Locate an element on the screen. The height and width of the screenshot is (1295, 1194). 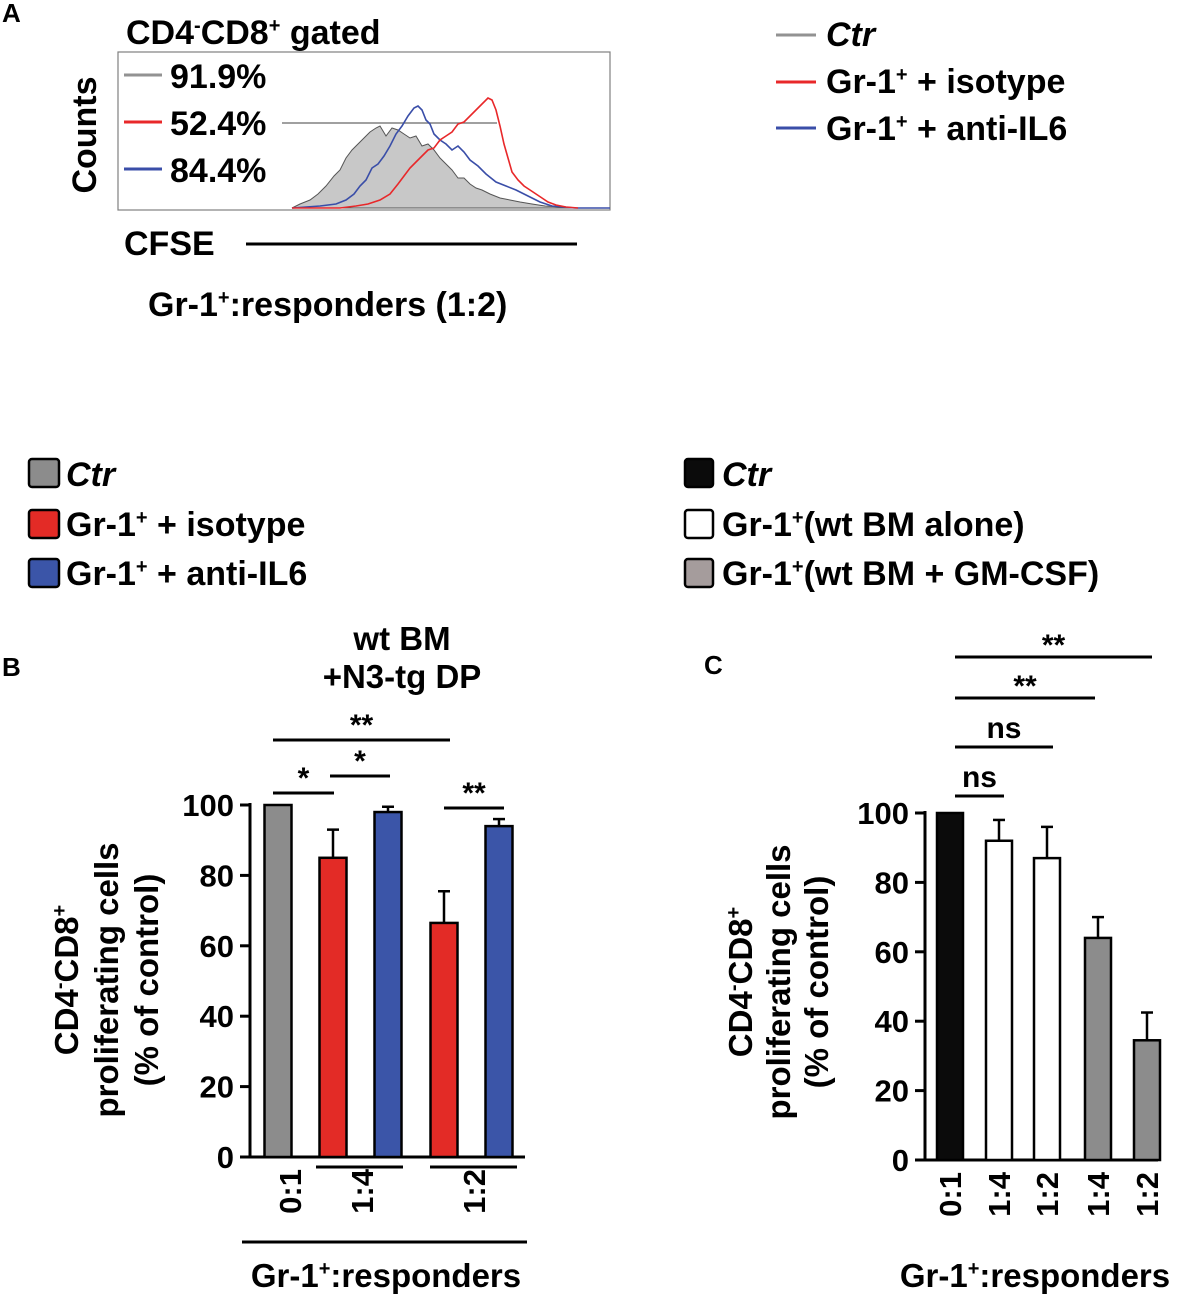
histogram-frame is located at coordinates (364, 131).